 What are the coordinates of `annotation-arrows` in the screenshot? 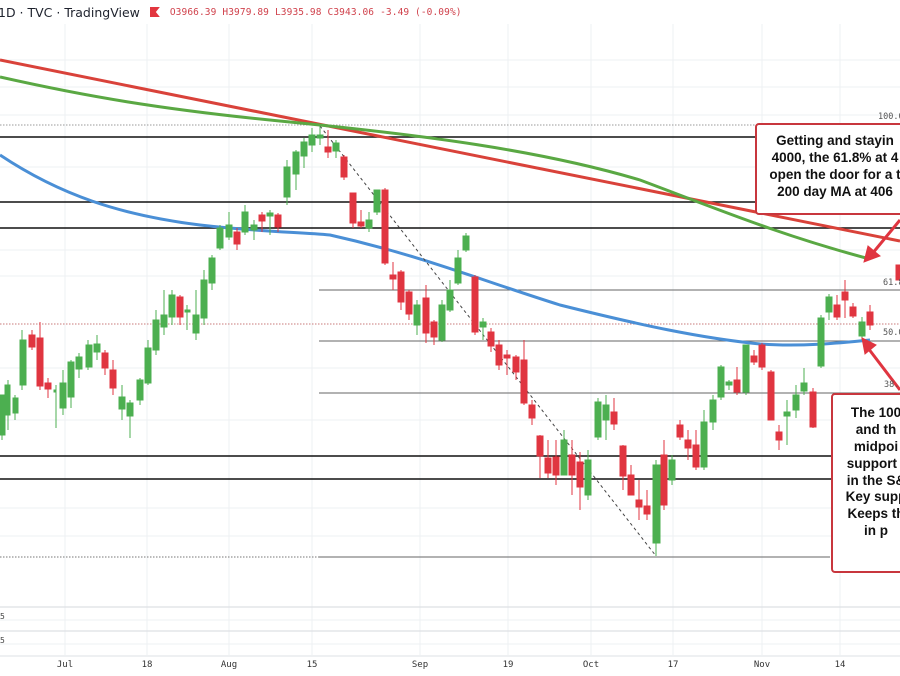 It's located at (880, 305).